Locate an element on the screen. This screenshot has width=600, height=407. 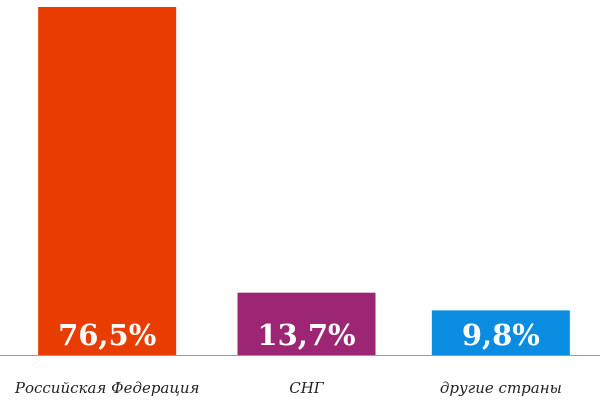
value-label: 13,7% is located at coordinates (306, 335).